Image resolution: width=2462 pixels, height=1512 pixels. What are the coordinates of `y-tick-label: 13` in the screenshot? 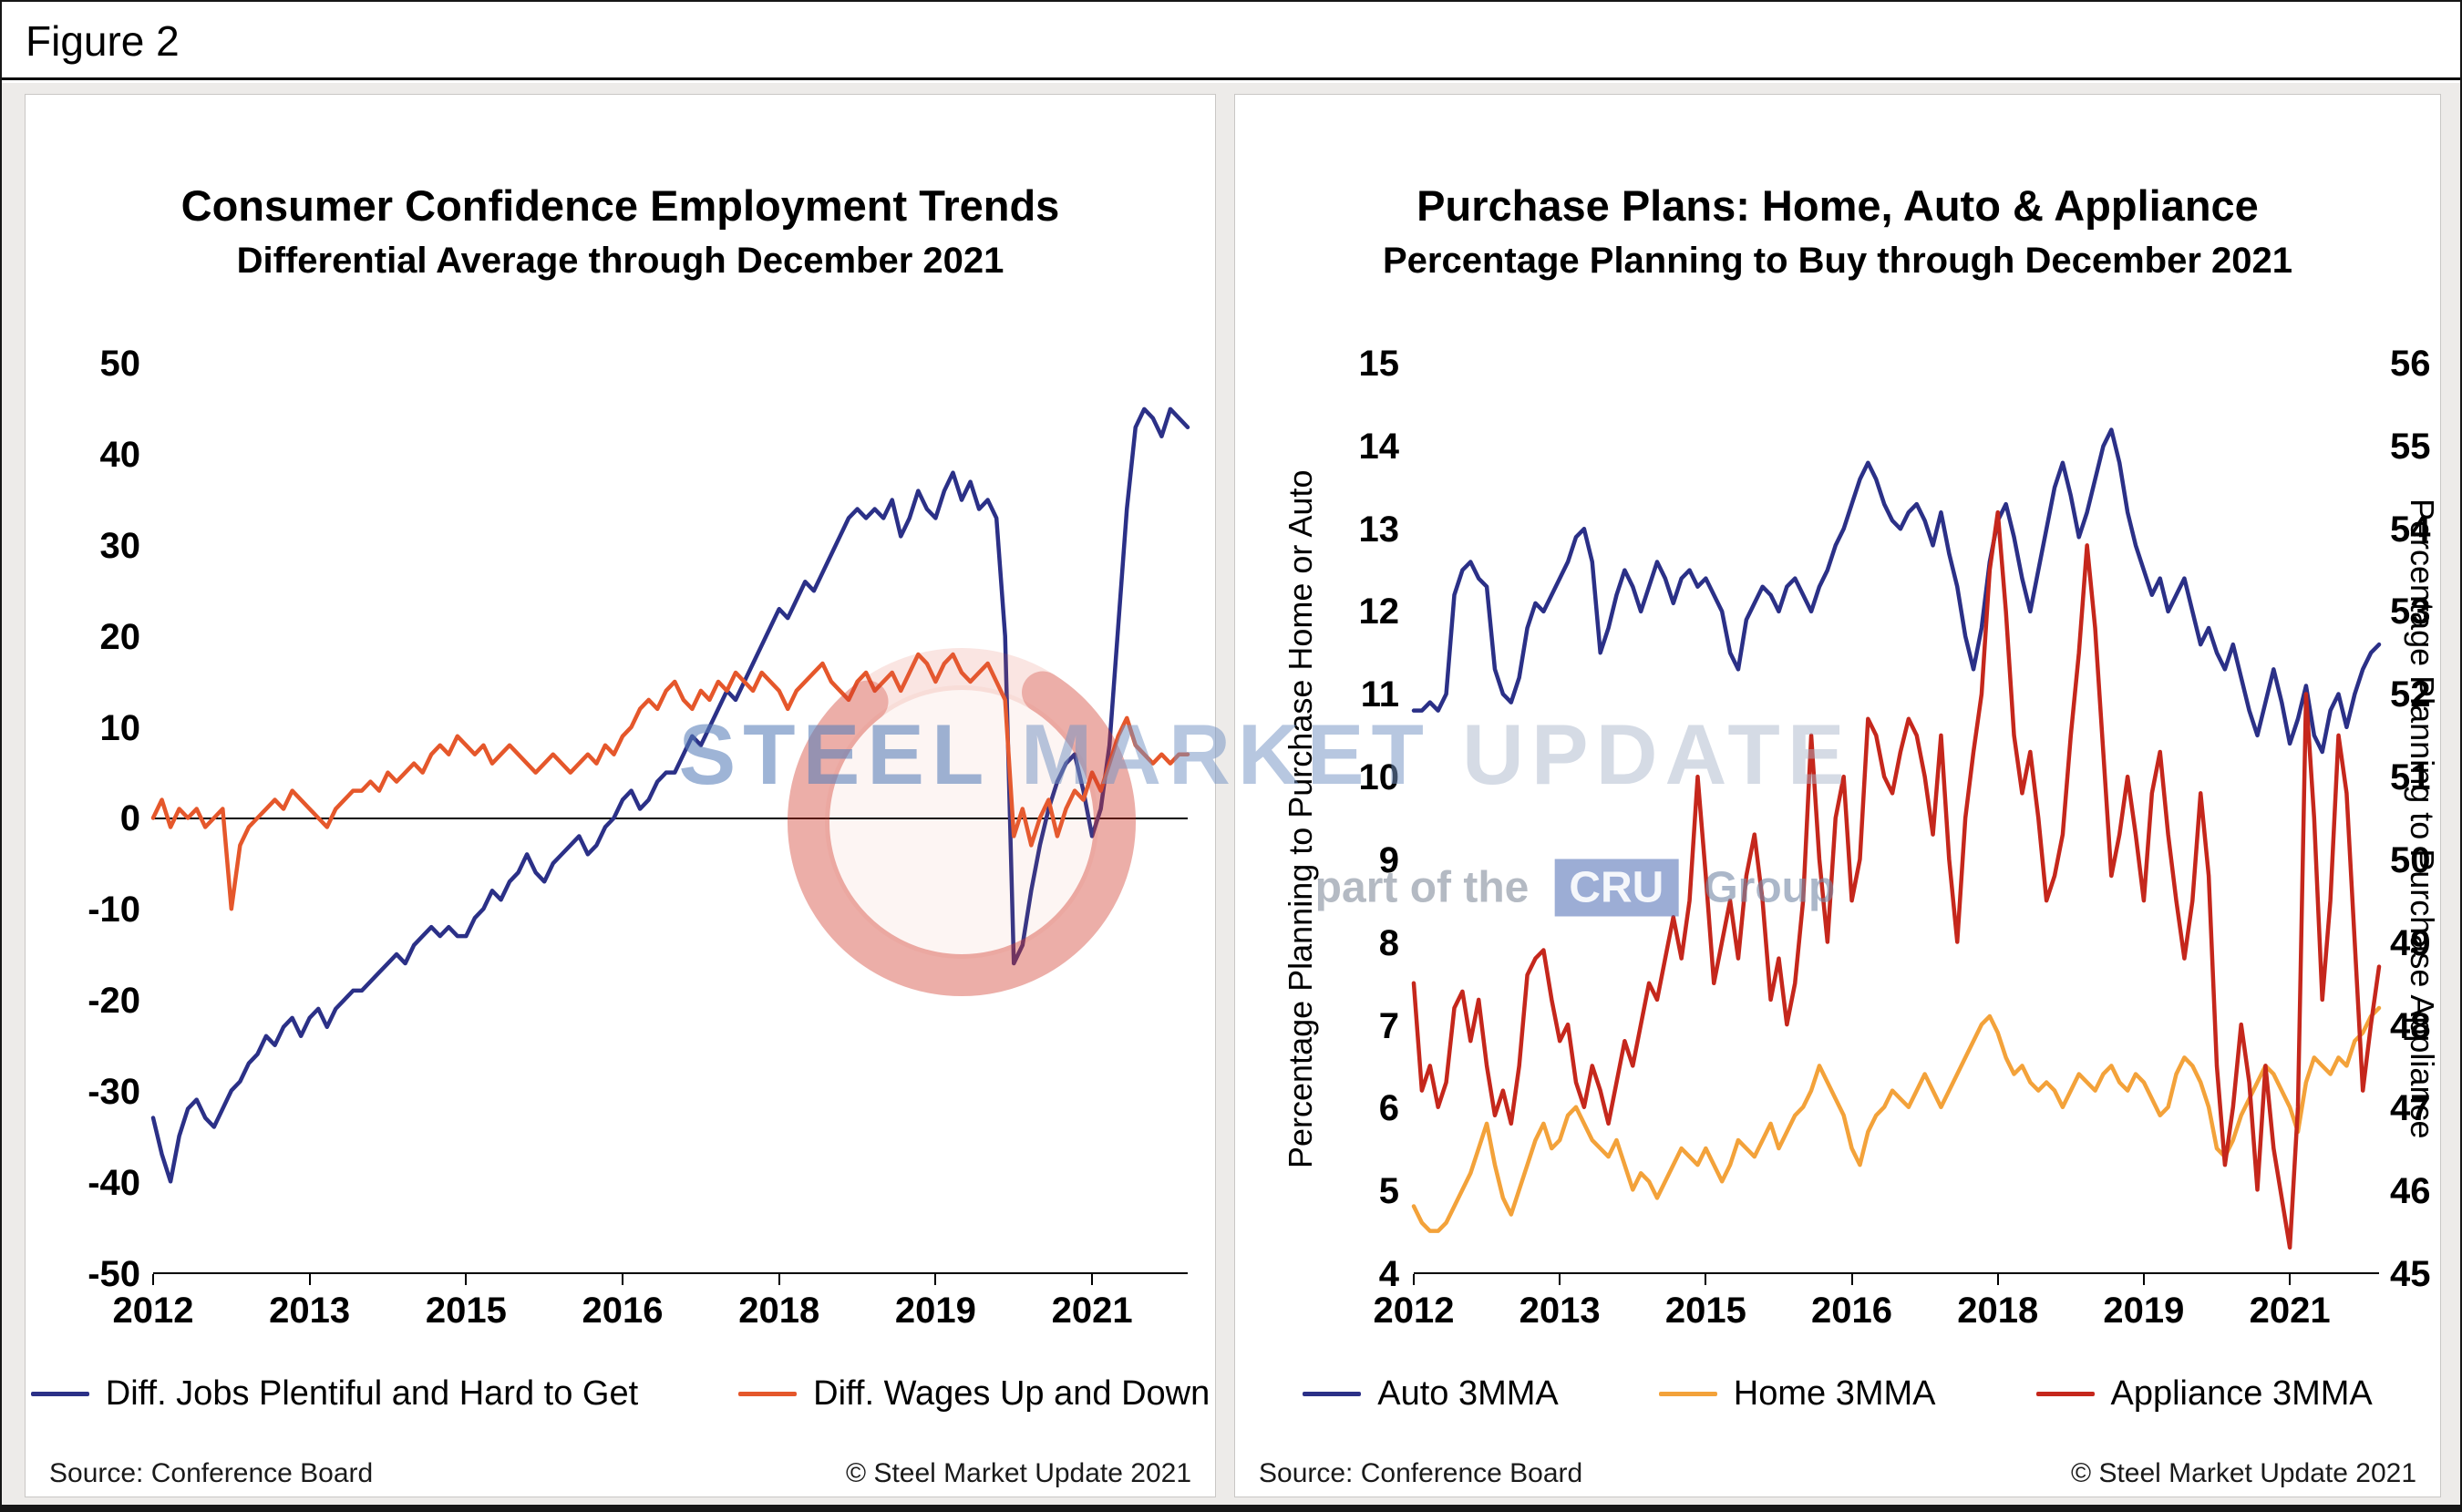 It's located at (1379, 529).